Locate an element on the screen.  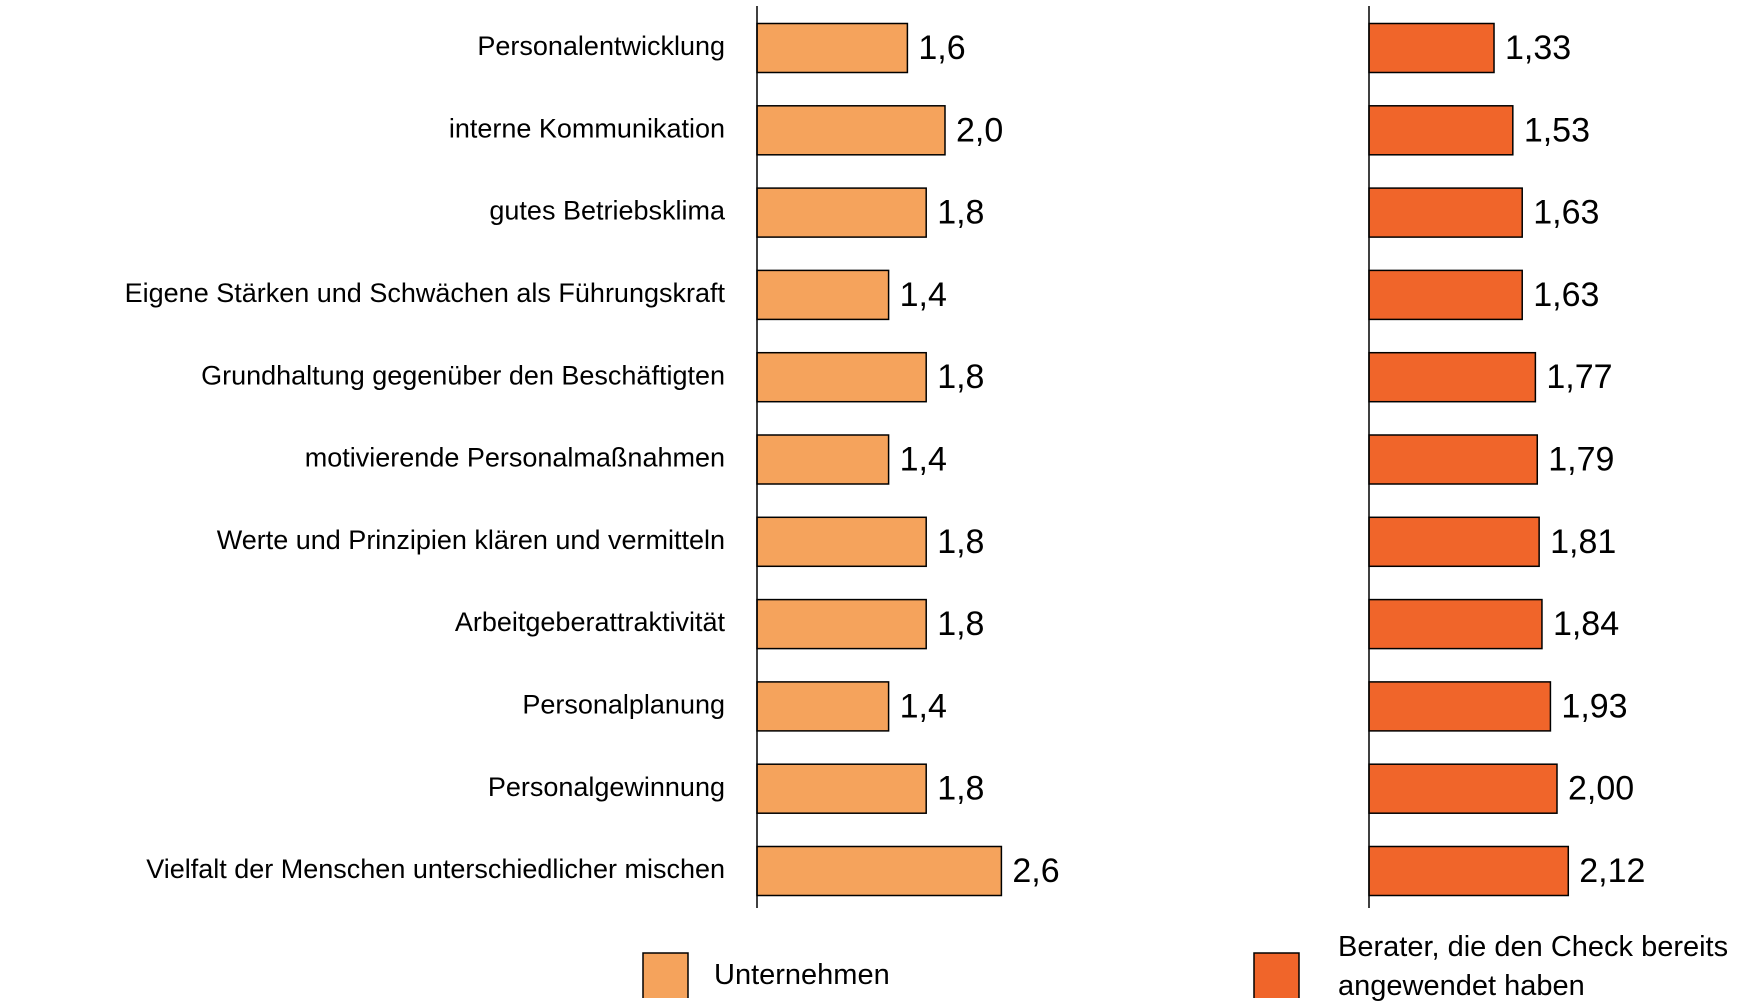
value-label: 1,93 is located at coordinates (1594, 706).